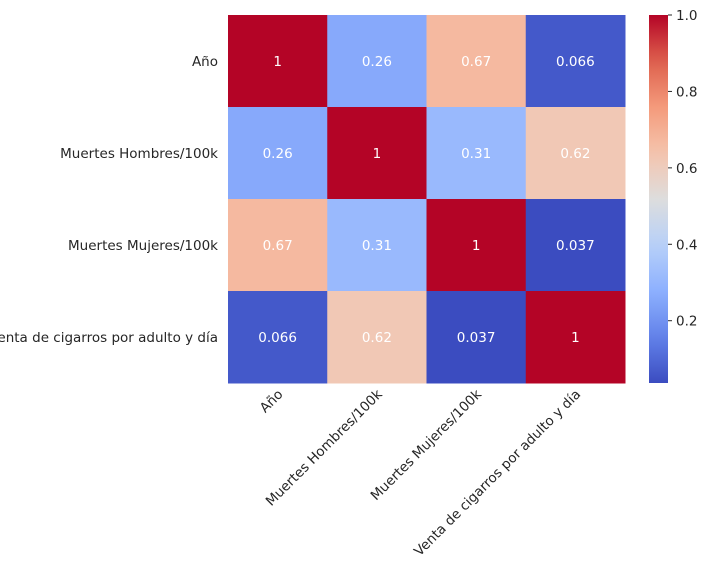 This screenshot has width=707, height=566. Describe the element at coordinates (324, 447) in the screenshot. I see `x-tick-label: Muertes Hombres/100k` at that location.